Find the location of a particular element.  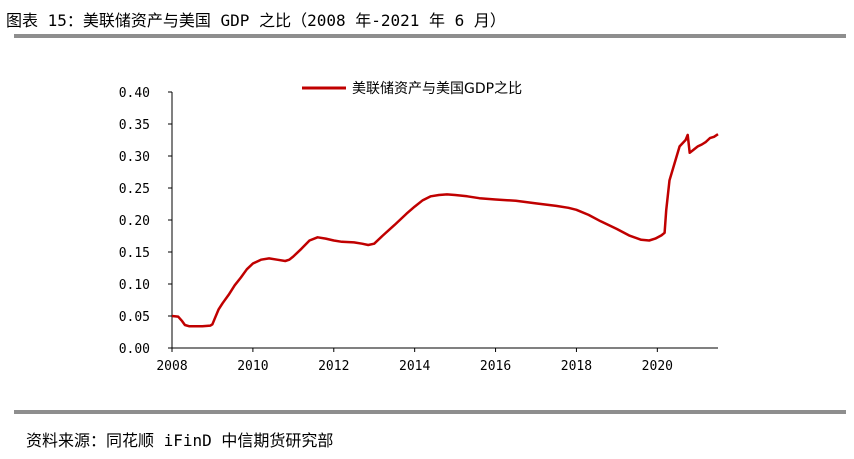

y-tick-label: 0.00 is located at coordinates (134, 349).